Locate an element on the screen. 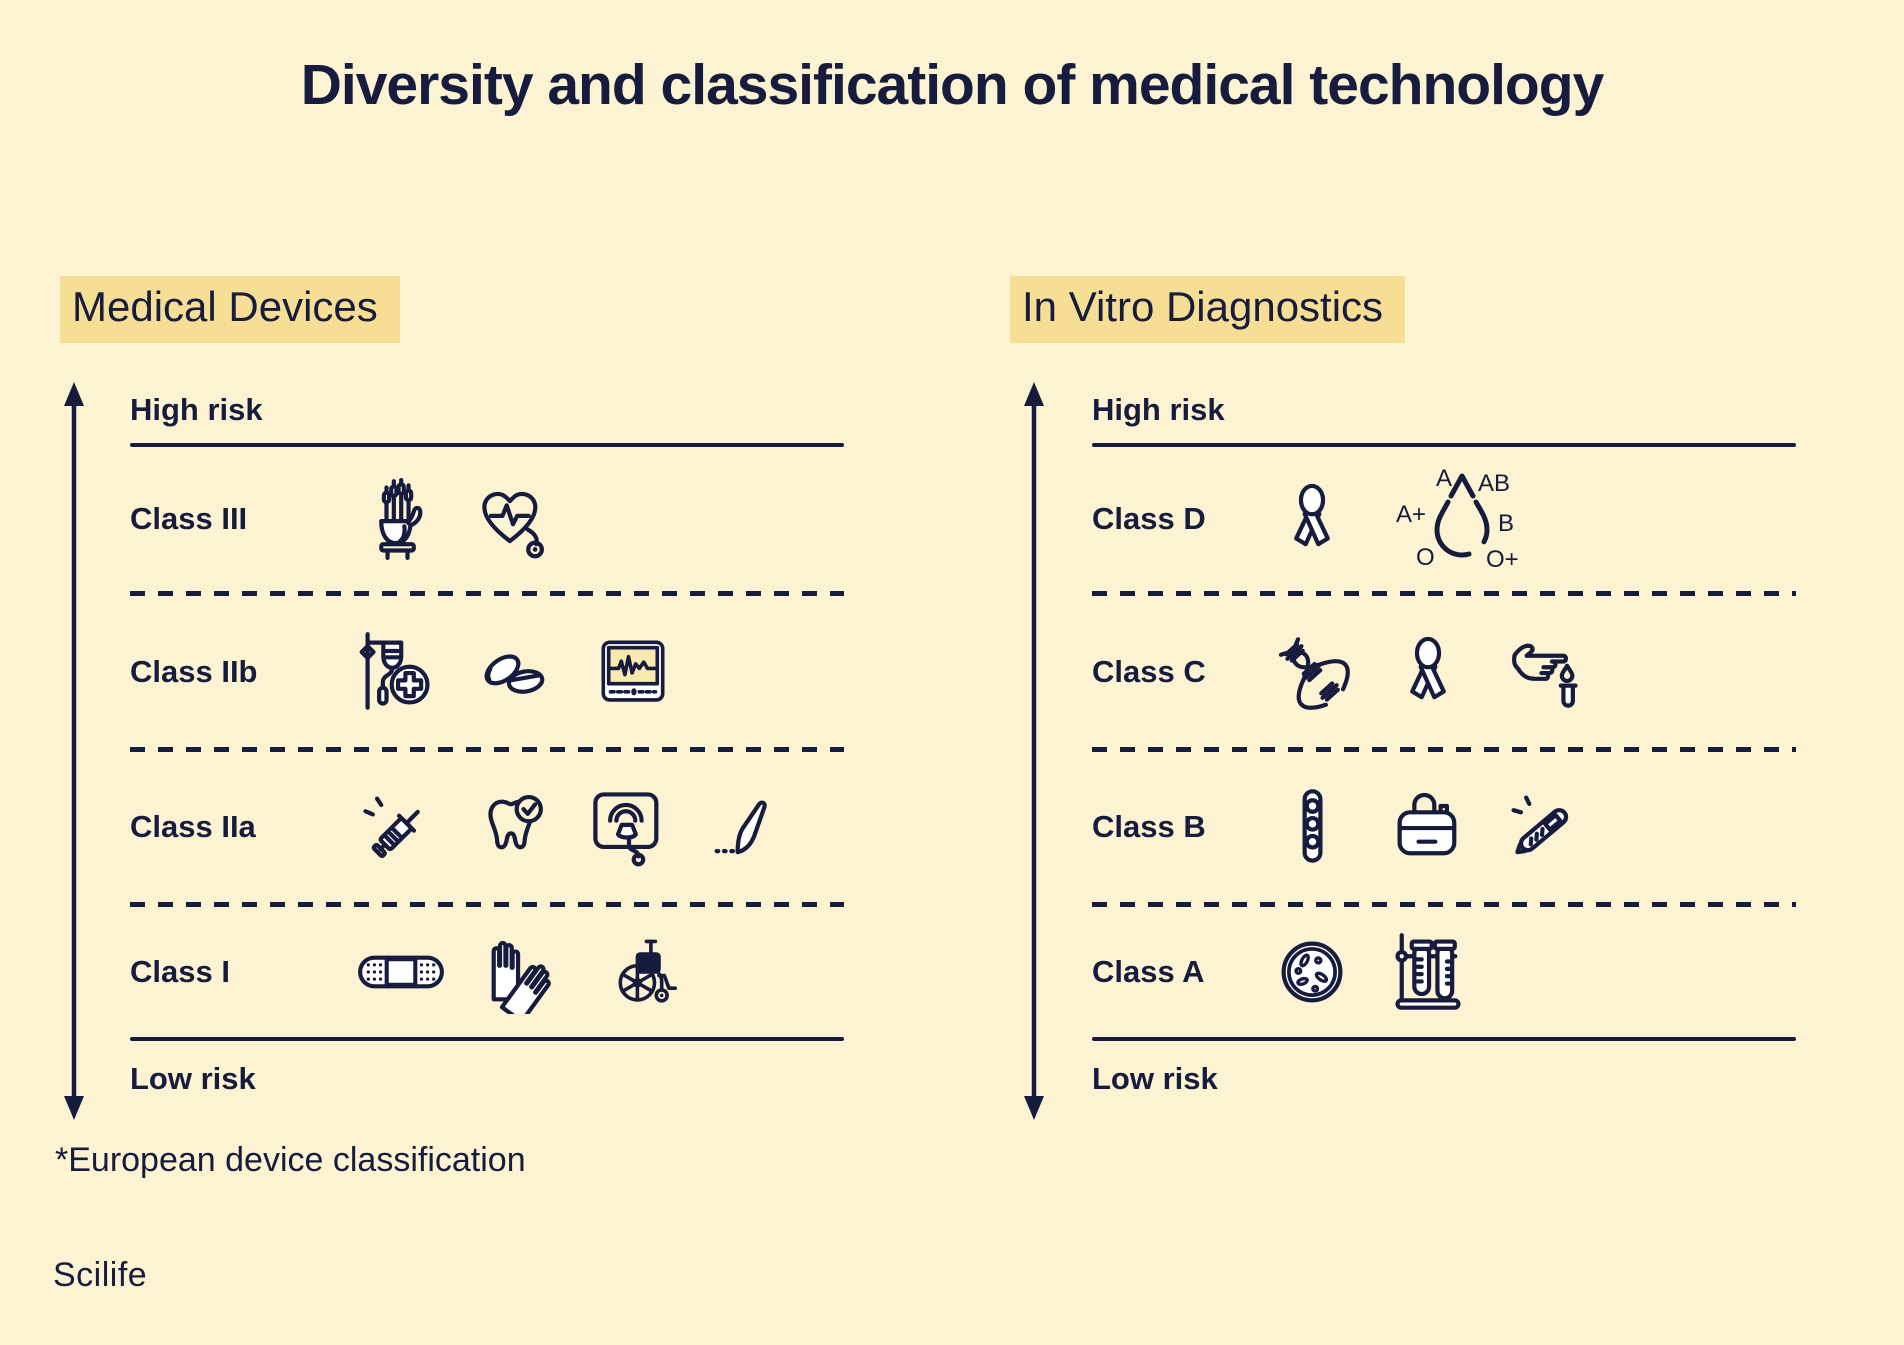 Image resolution: width=1904 pixels, height=1345 pixels. blood-type-ab: AB is located at coordinates (1494, 483).